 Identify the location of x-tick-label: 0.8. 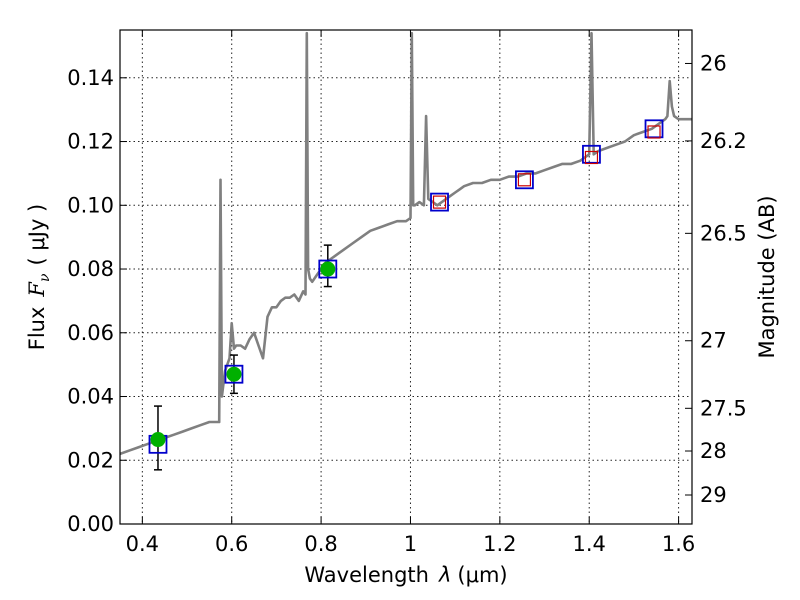
(320, 544).